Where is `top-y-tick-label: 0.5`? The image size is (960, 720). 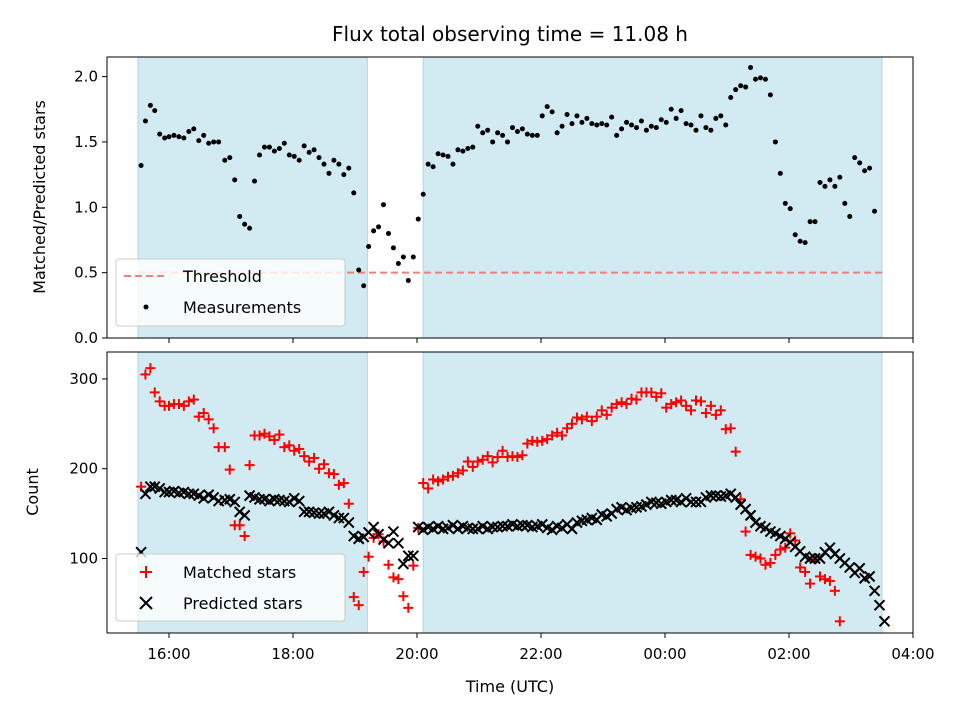 top-y-tick-label: 0.5 is located at coordinates (86, 273).